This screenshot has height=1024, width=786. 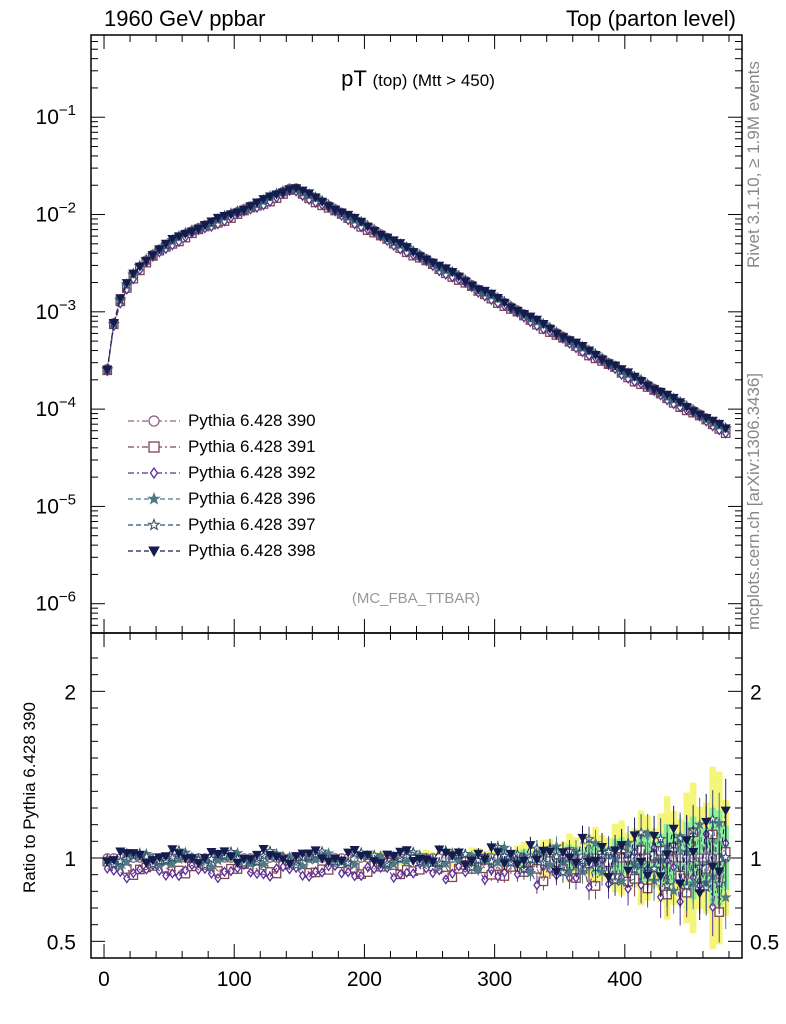 What do you see at coordinates (104, 979) in the screenshot?
I see `x-tick-label: 0` at bounding box center [104, 979].